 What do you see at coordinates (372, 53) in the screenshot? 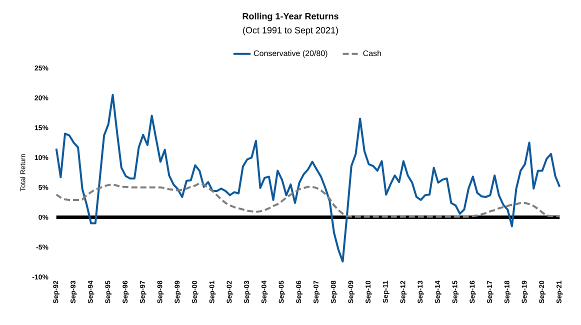
I see `legend-label: Cash` at bounding box center [372, 53].